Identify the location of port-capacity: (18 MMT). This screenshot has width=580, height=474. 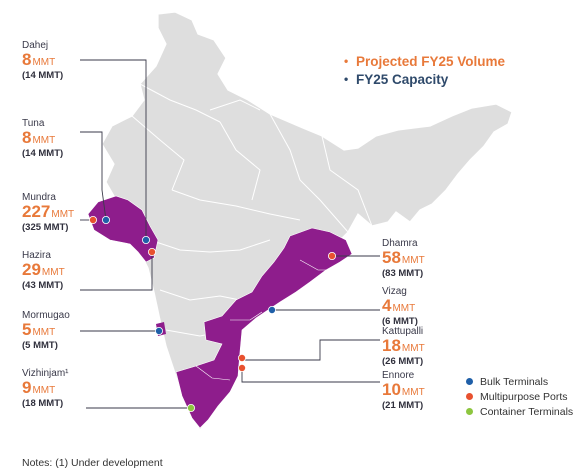
(43, 403).